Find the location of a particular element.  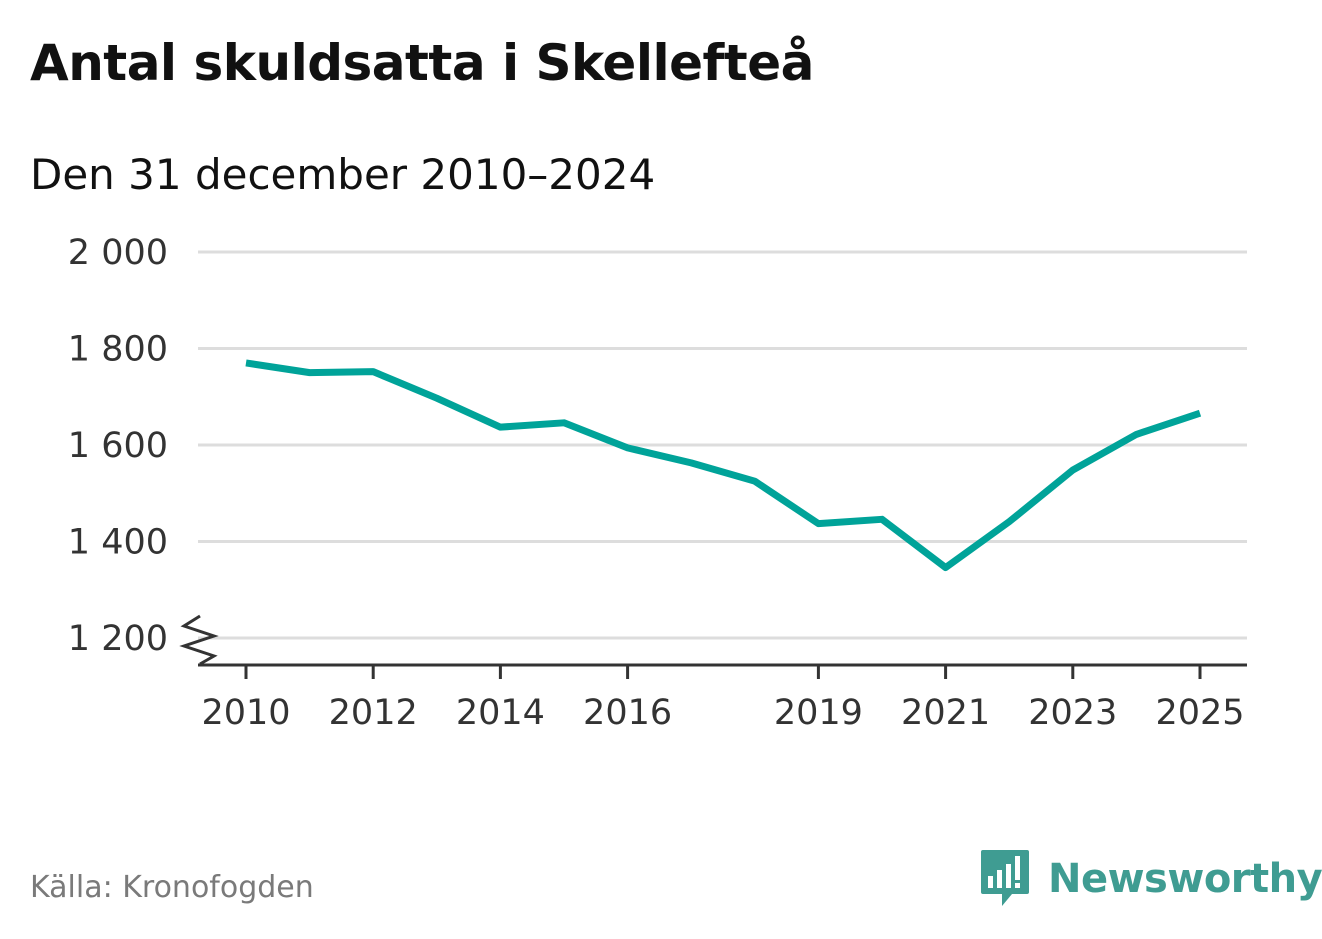

x-tick-label: 2012 is located at coordinates (373, 713).